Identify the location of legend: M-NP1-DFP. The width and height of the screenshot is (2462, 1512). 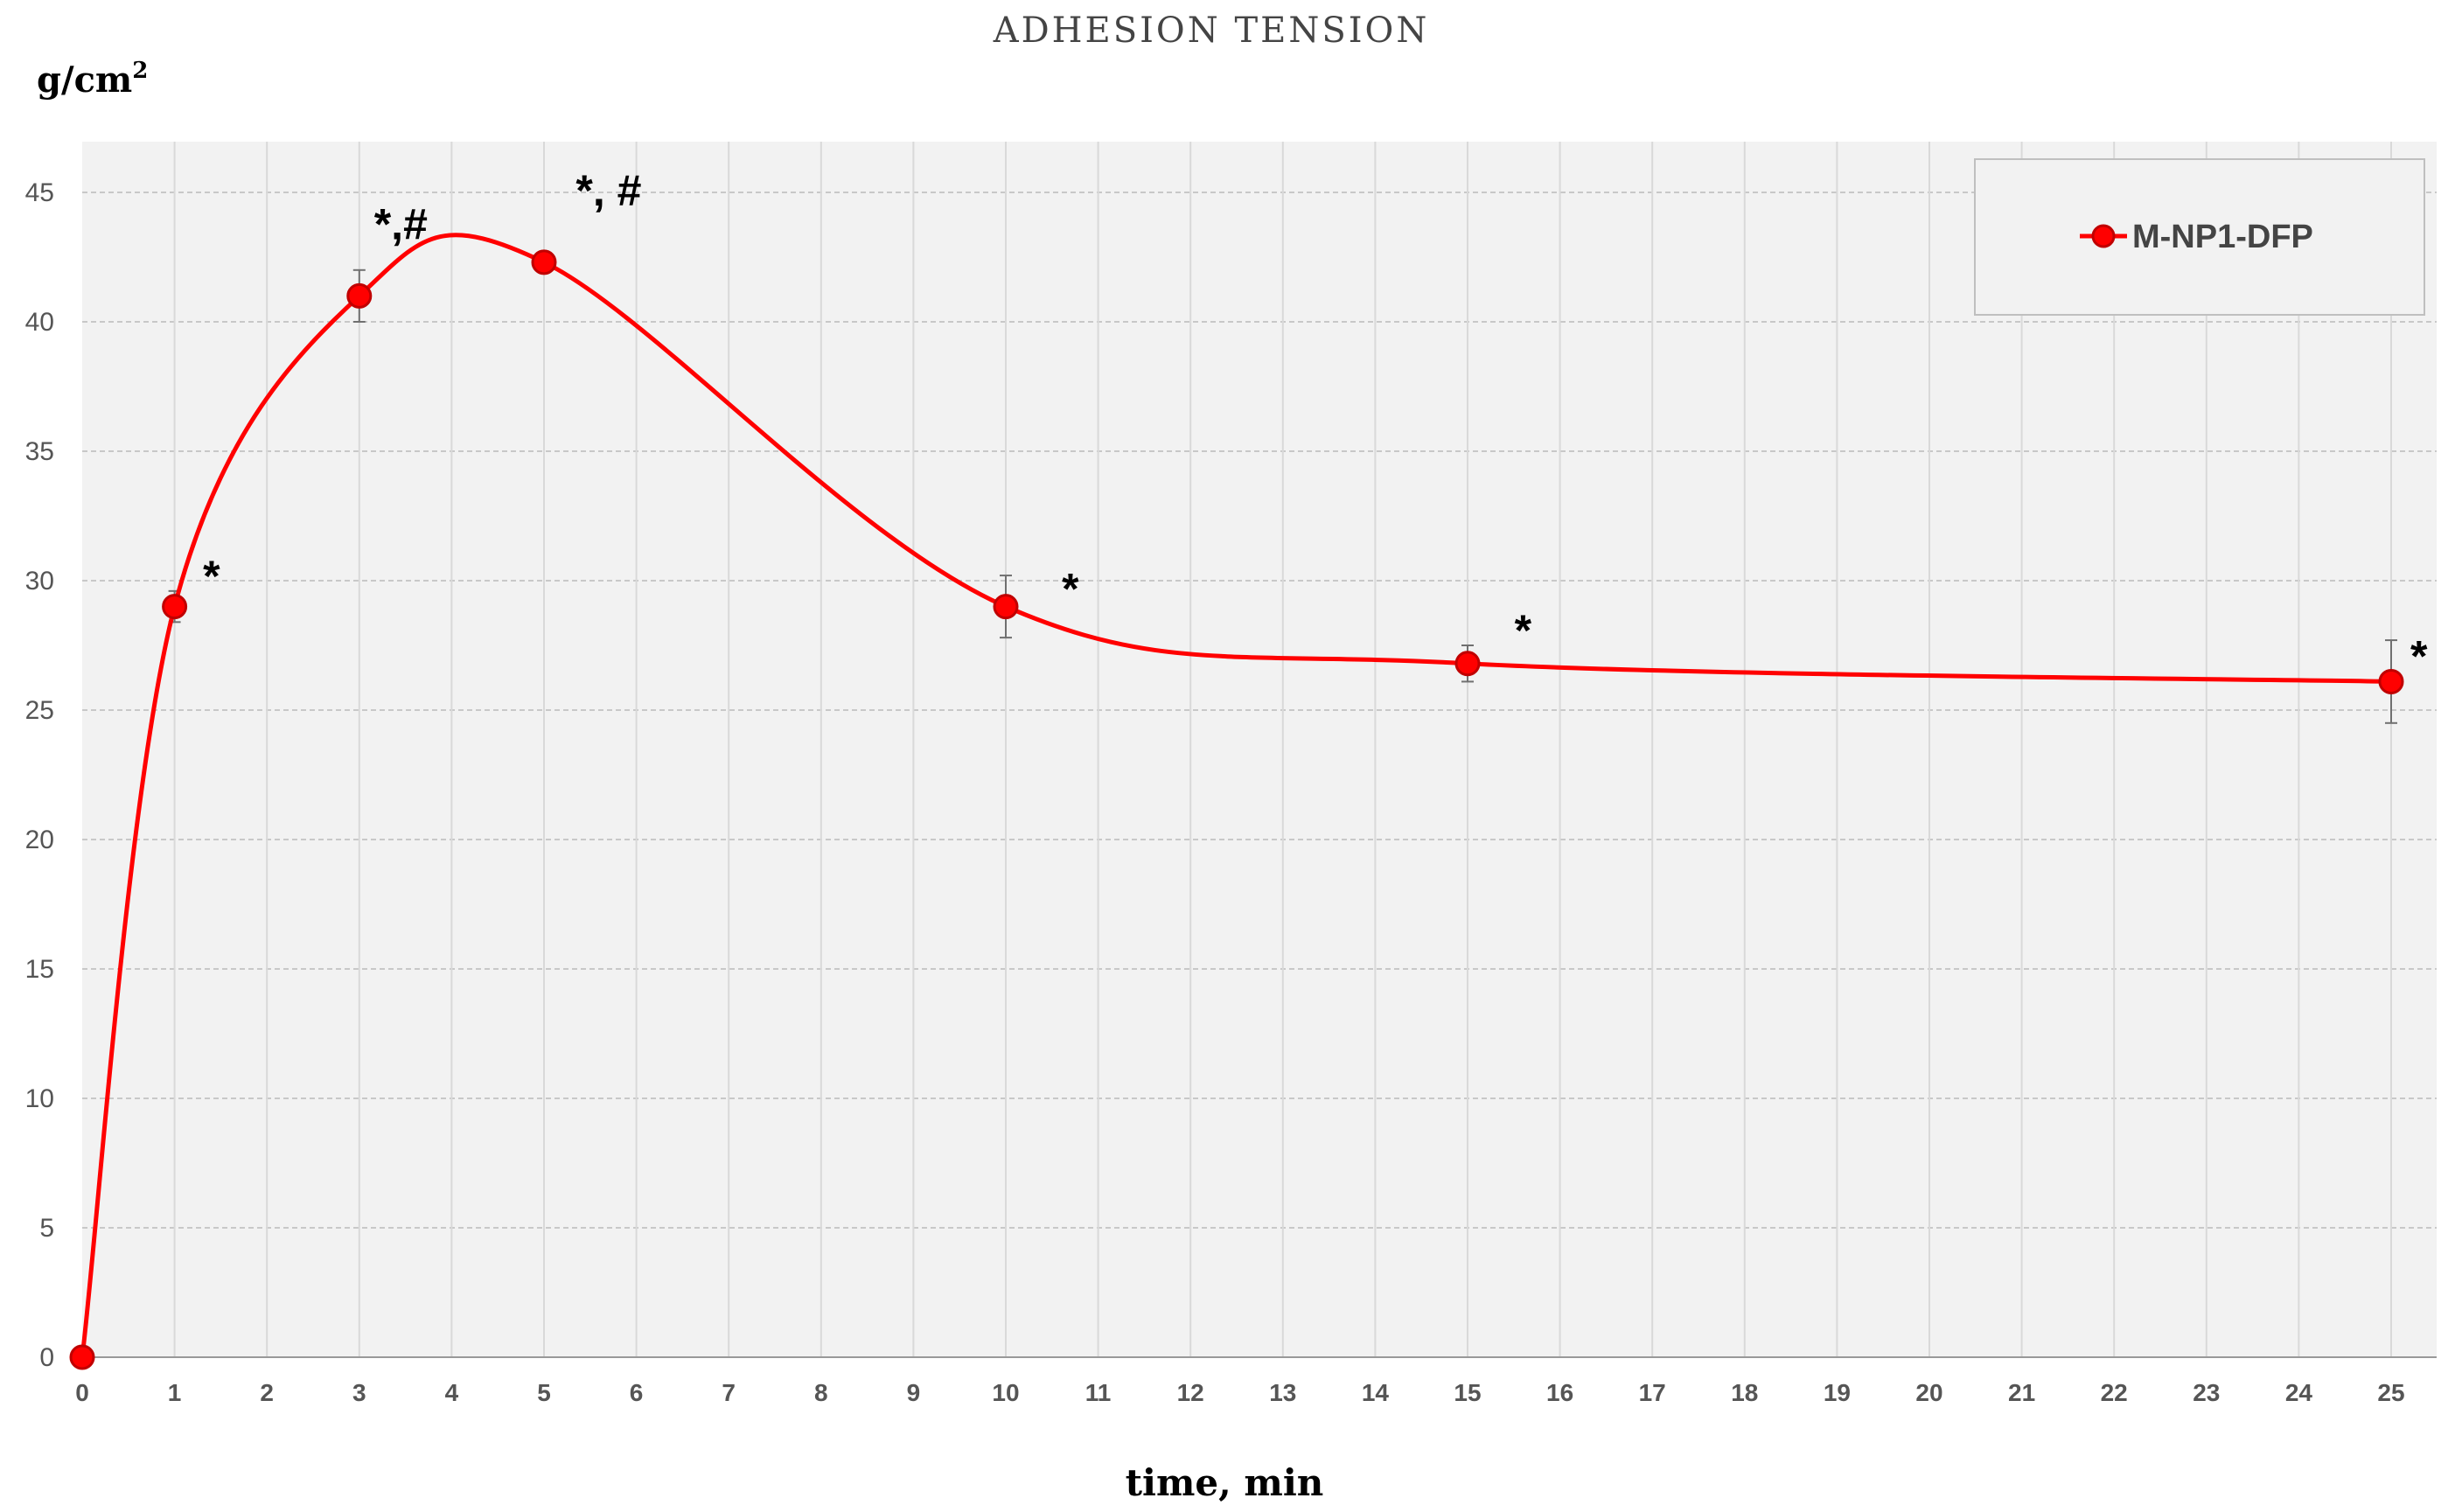
(2199, 237).